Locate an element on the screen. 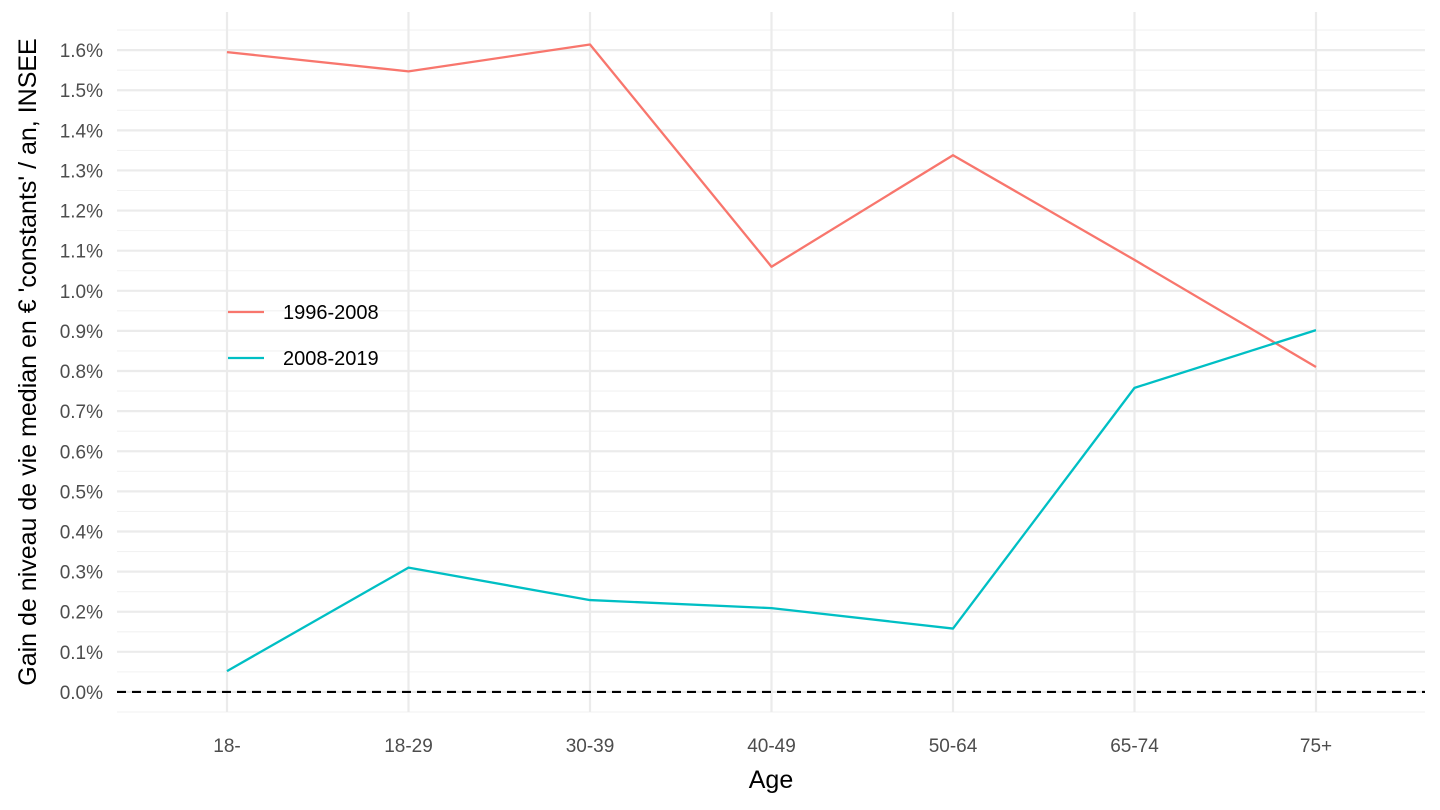 The height and width of the screenshot is (810, 1440). y-tick-label: 0.0% is located at coordinates (81, 693).